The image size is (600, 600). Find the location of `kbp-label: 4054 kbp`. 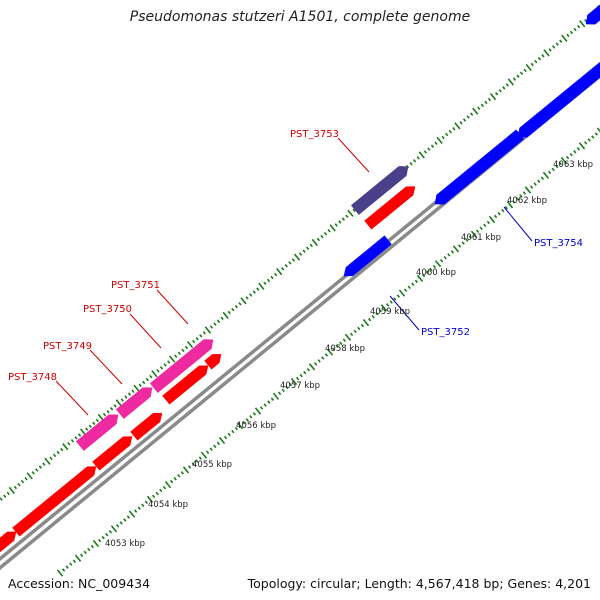

kbp-label: 4054 kbp is located at coordinates (168, 505).